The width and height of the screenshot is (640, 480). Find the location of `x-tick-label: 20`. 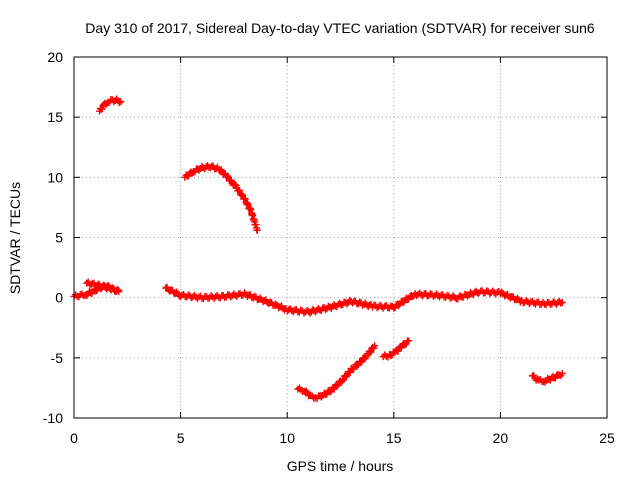

x-tick-label: 20 is located at coordinates (501, 438).